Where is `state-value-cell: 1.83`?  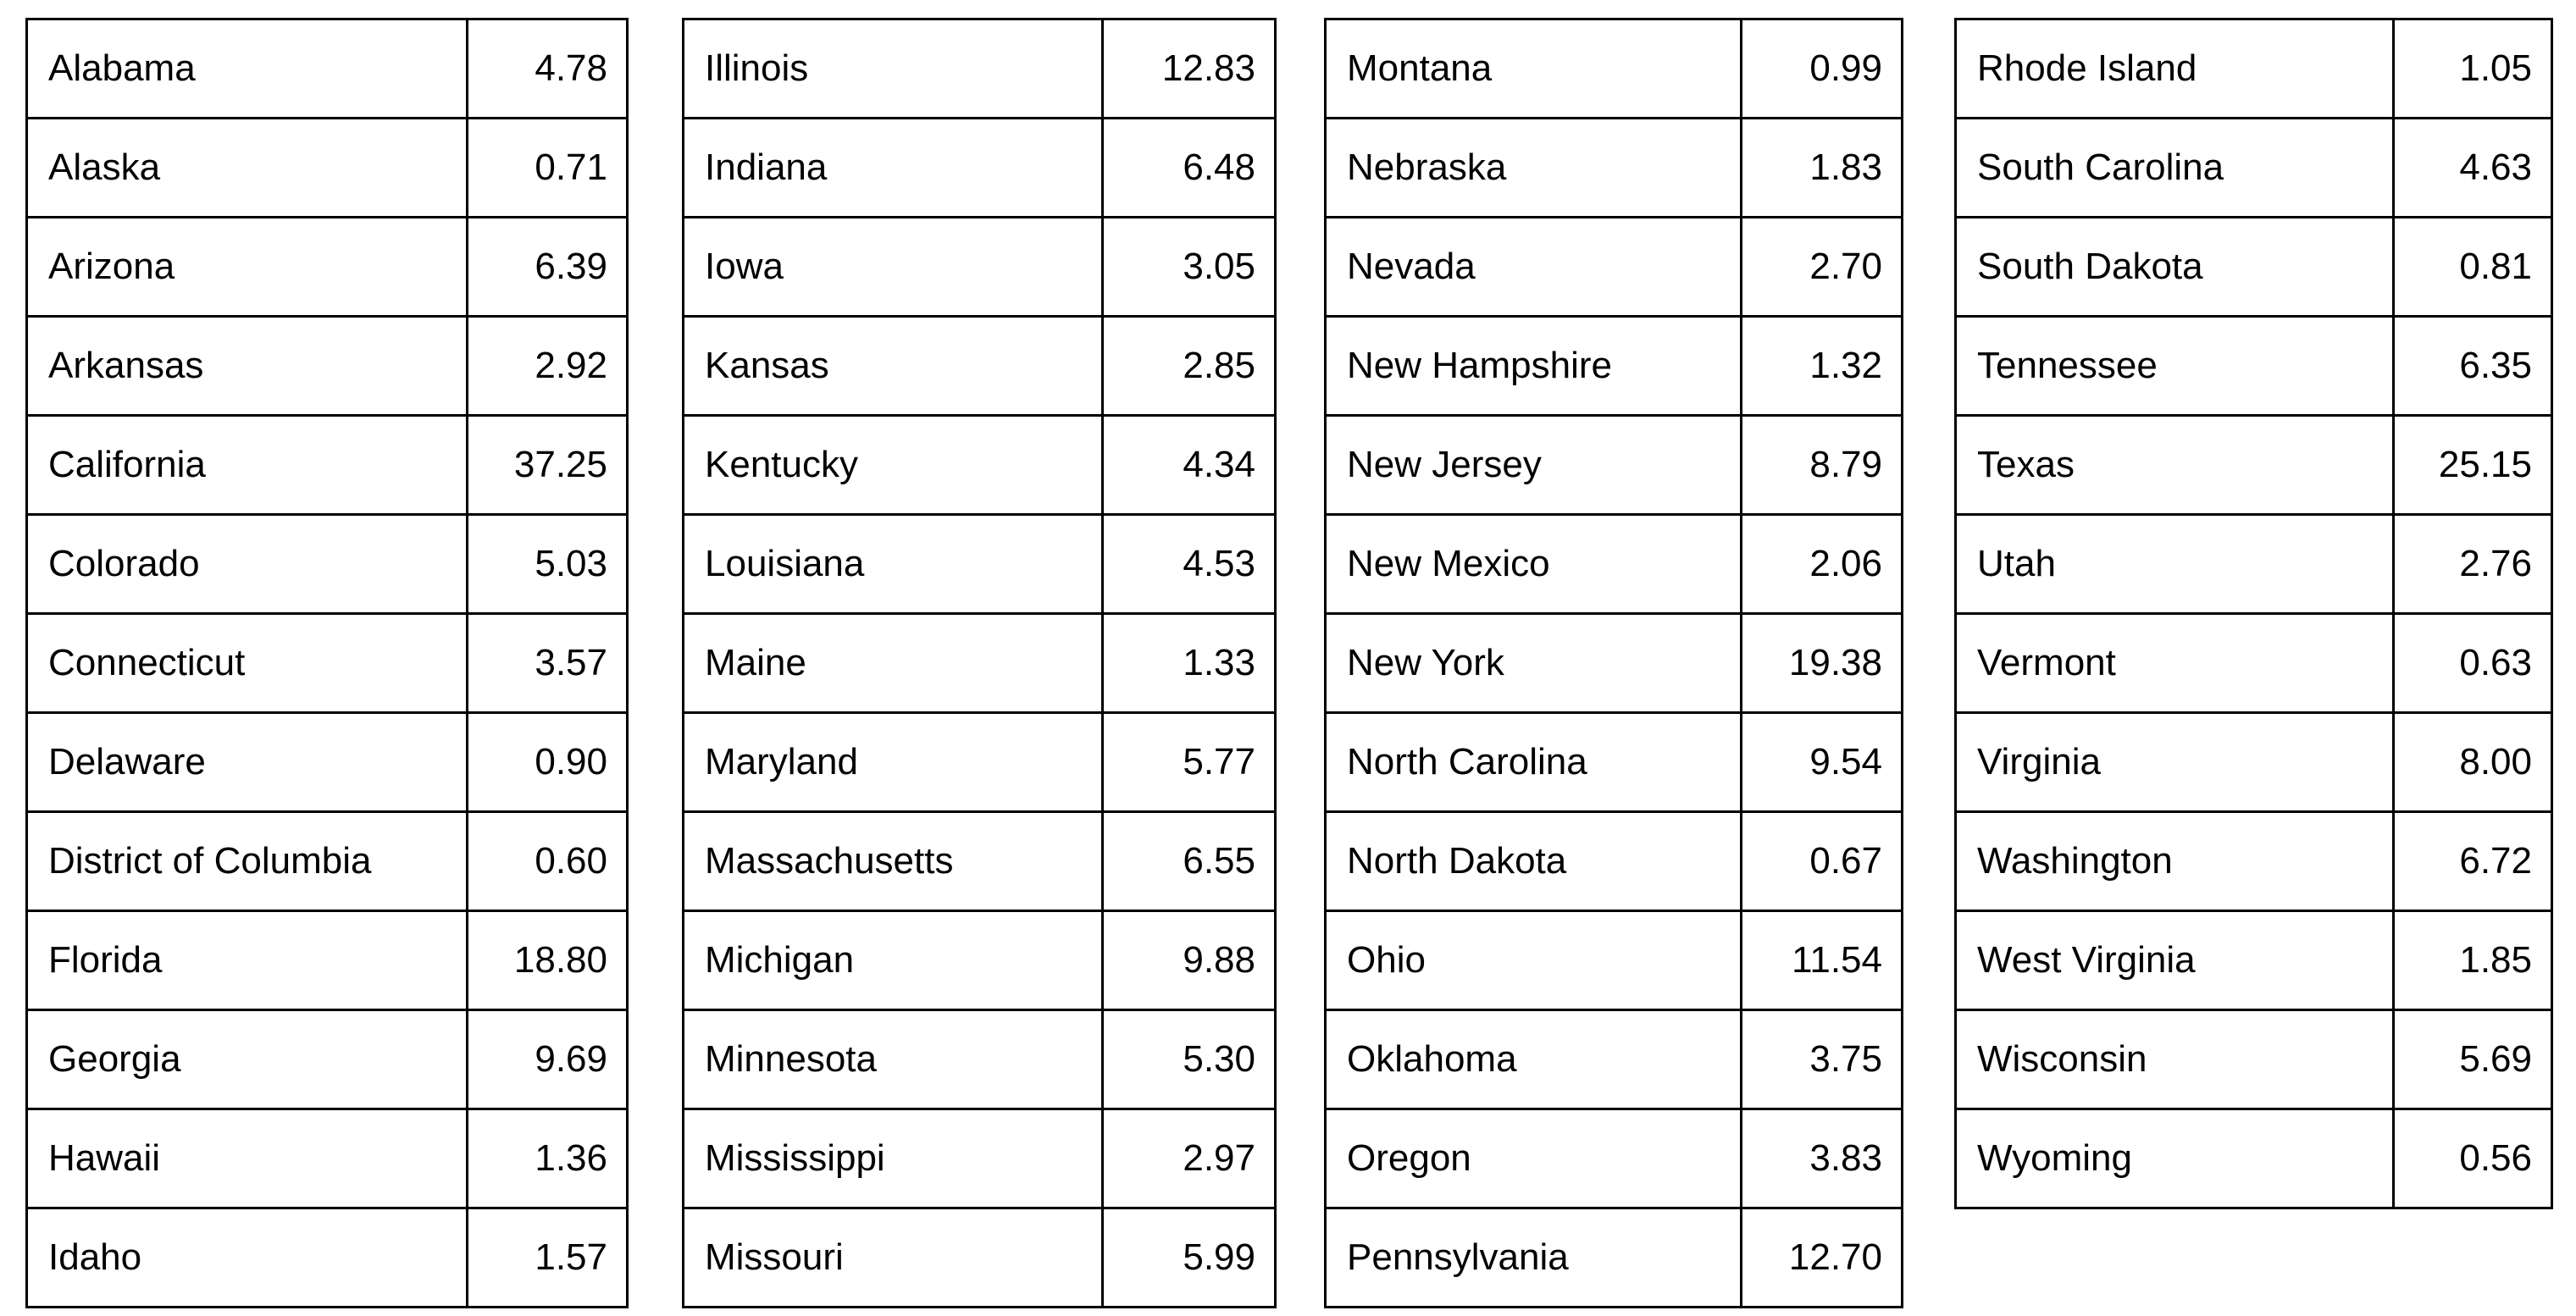 state-value-cell: 1.83 is located at coordinates (1821, 168).